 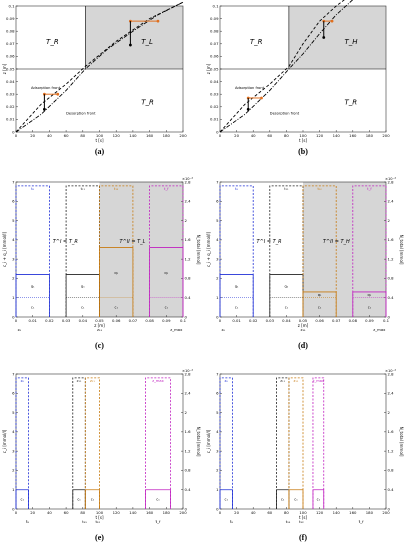 I want to click on y-tick-label: 6, so click(x=217, y=393).